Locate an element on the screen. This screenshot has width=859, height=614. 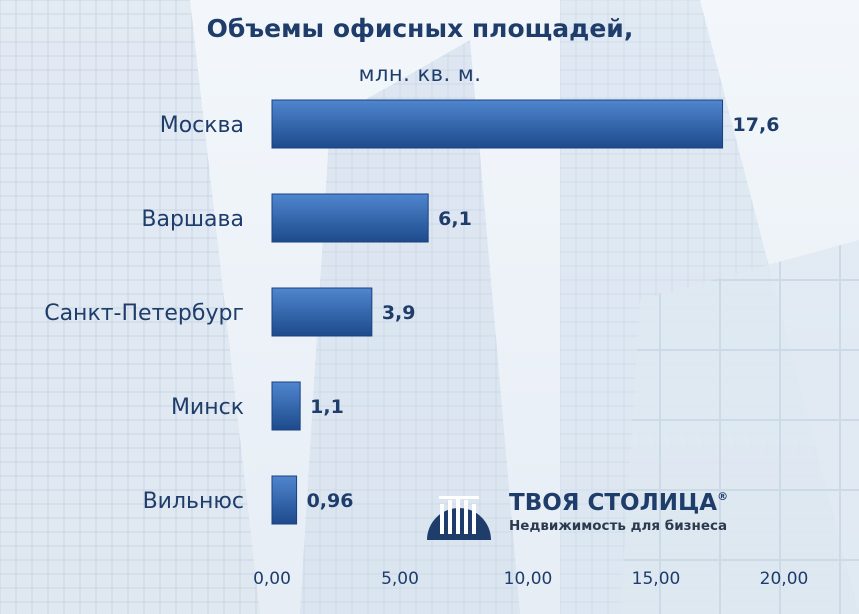
logo-tagline: Недвижимость для бизнеса is located at coordinates (618, 526).